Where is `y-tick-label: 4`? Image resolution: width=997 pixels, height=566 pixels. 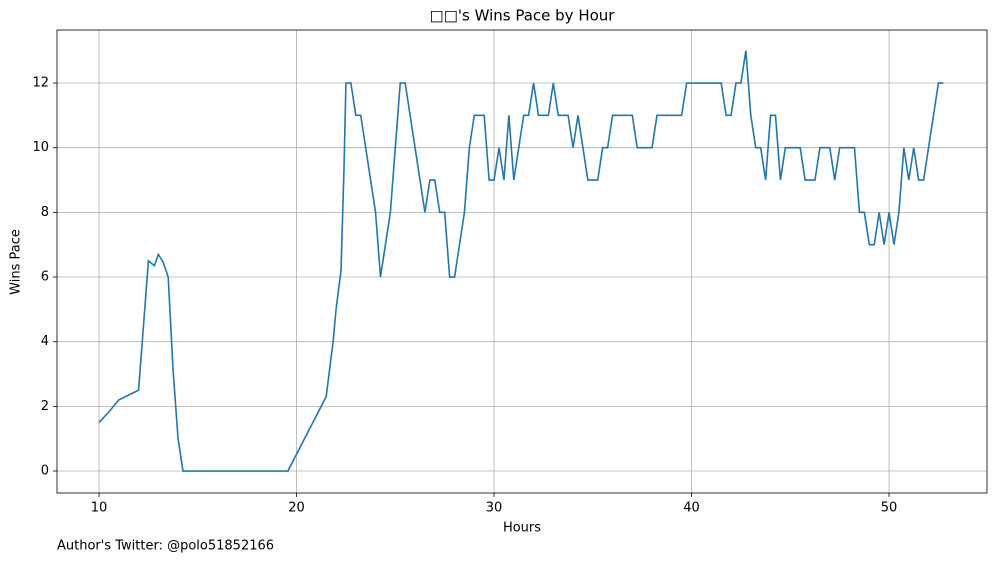
y-tick-label: 4 is located at coordinates (45, 341).